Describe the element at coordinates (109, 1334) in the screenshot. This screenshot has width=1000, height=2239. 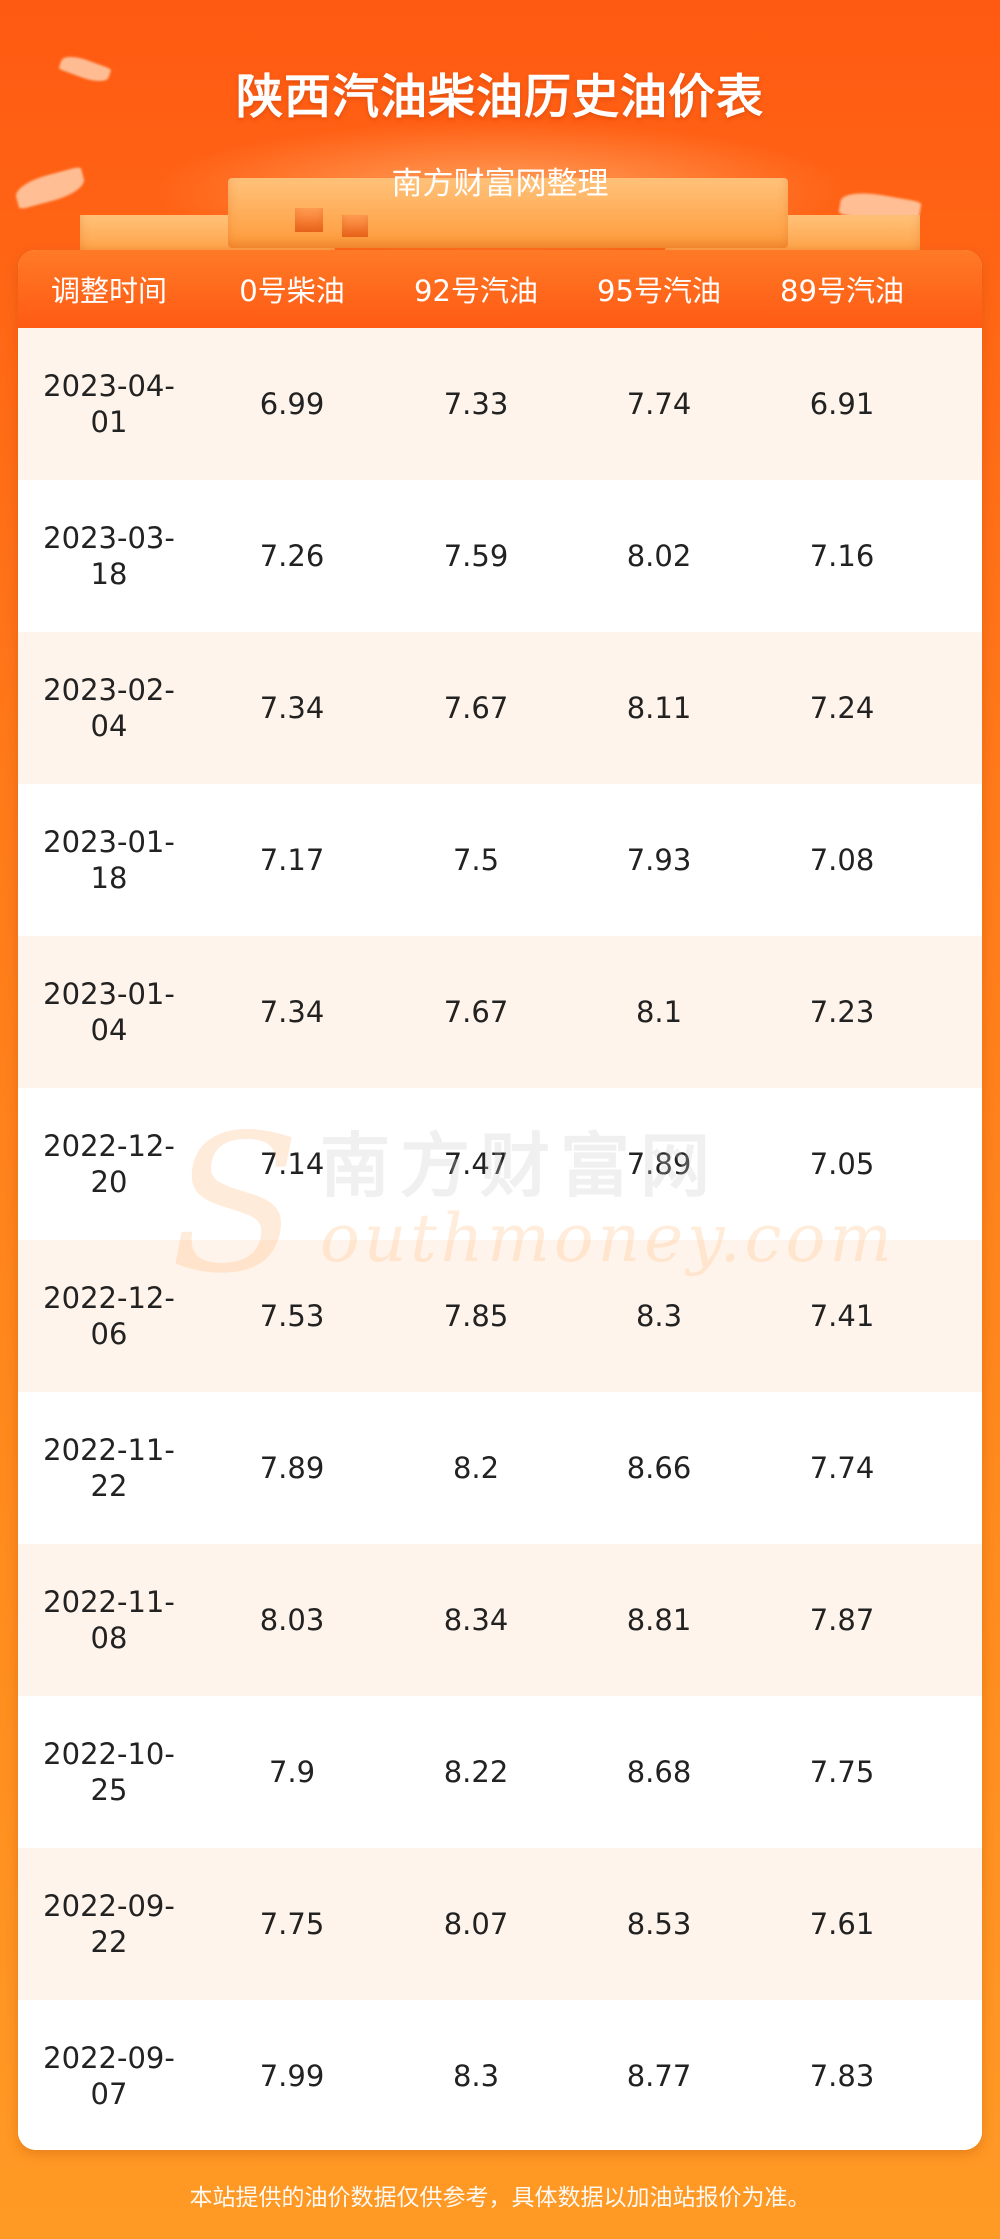
I see `cell-date-line2: 06` at that location.